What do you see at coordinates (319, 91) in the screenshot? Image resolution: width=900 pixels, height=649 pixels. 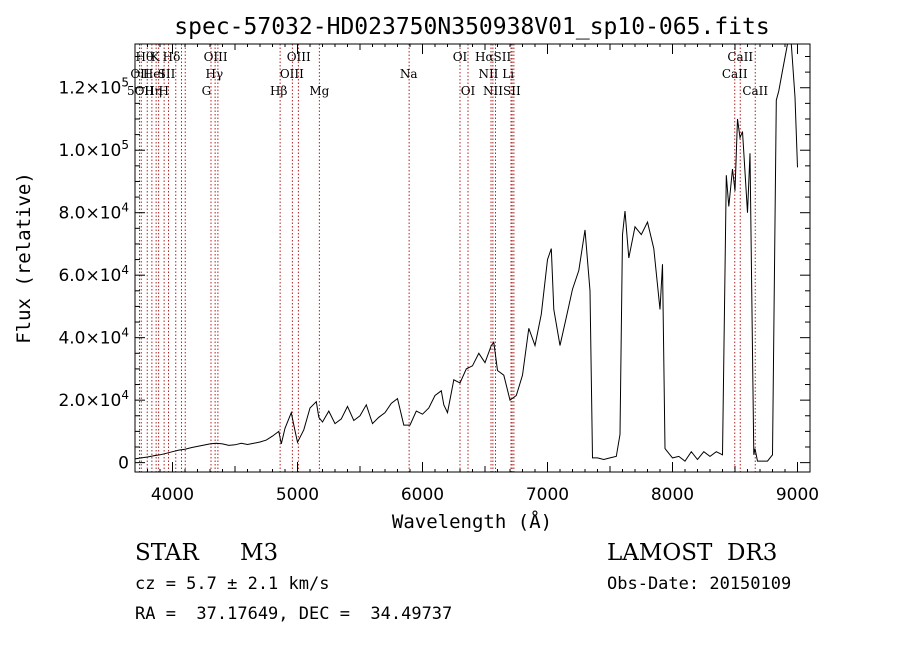 I see `line-marker-label: Mg` at bounding box center [319, 91].